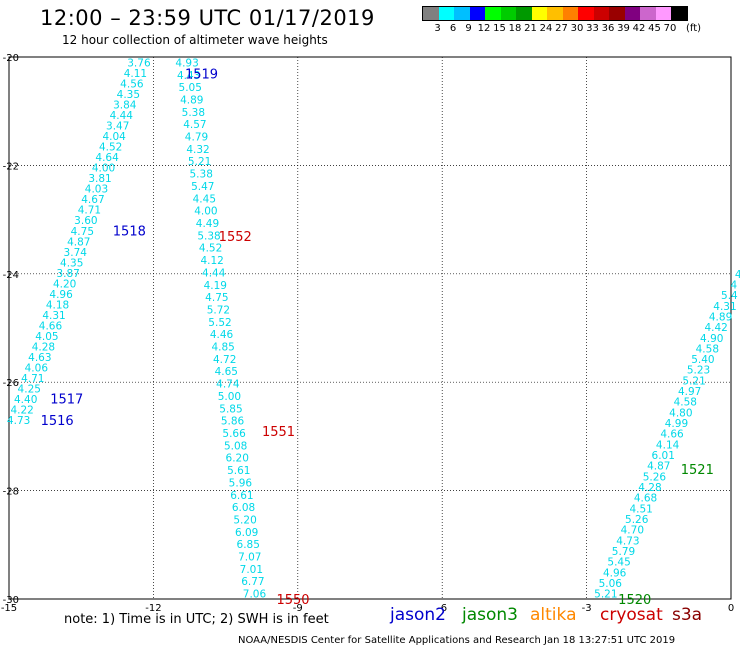  Describe the element at coordinates (64, 284) in the screenshot. I see `swh-value-label: 4.20` at that location.